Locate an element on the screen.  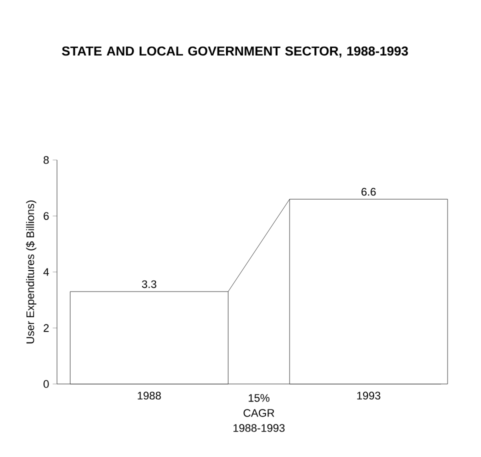
text: 15% is located at coordinates (259, 398).